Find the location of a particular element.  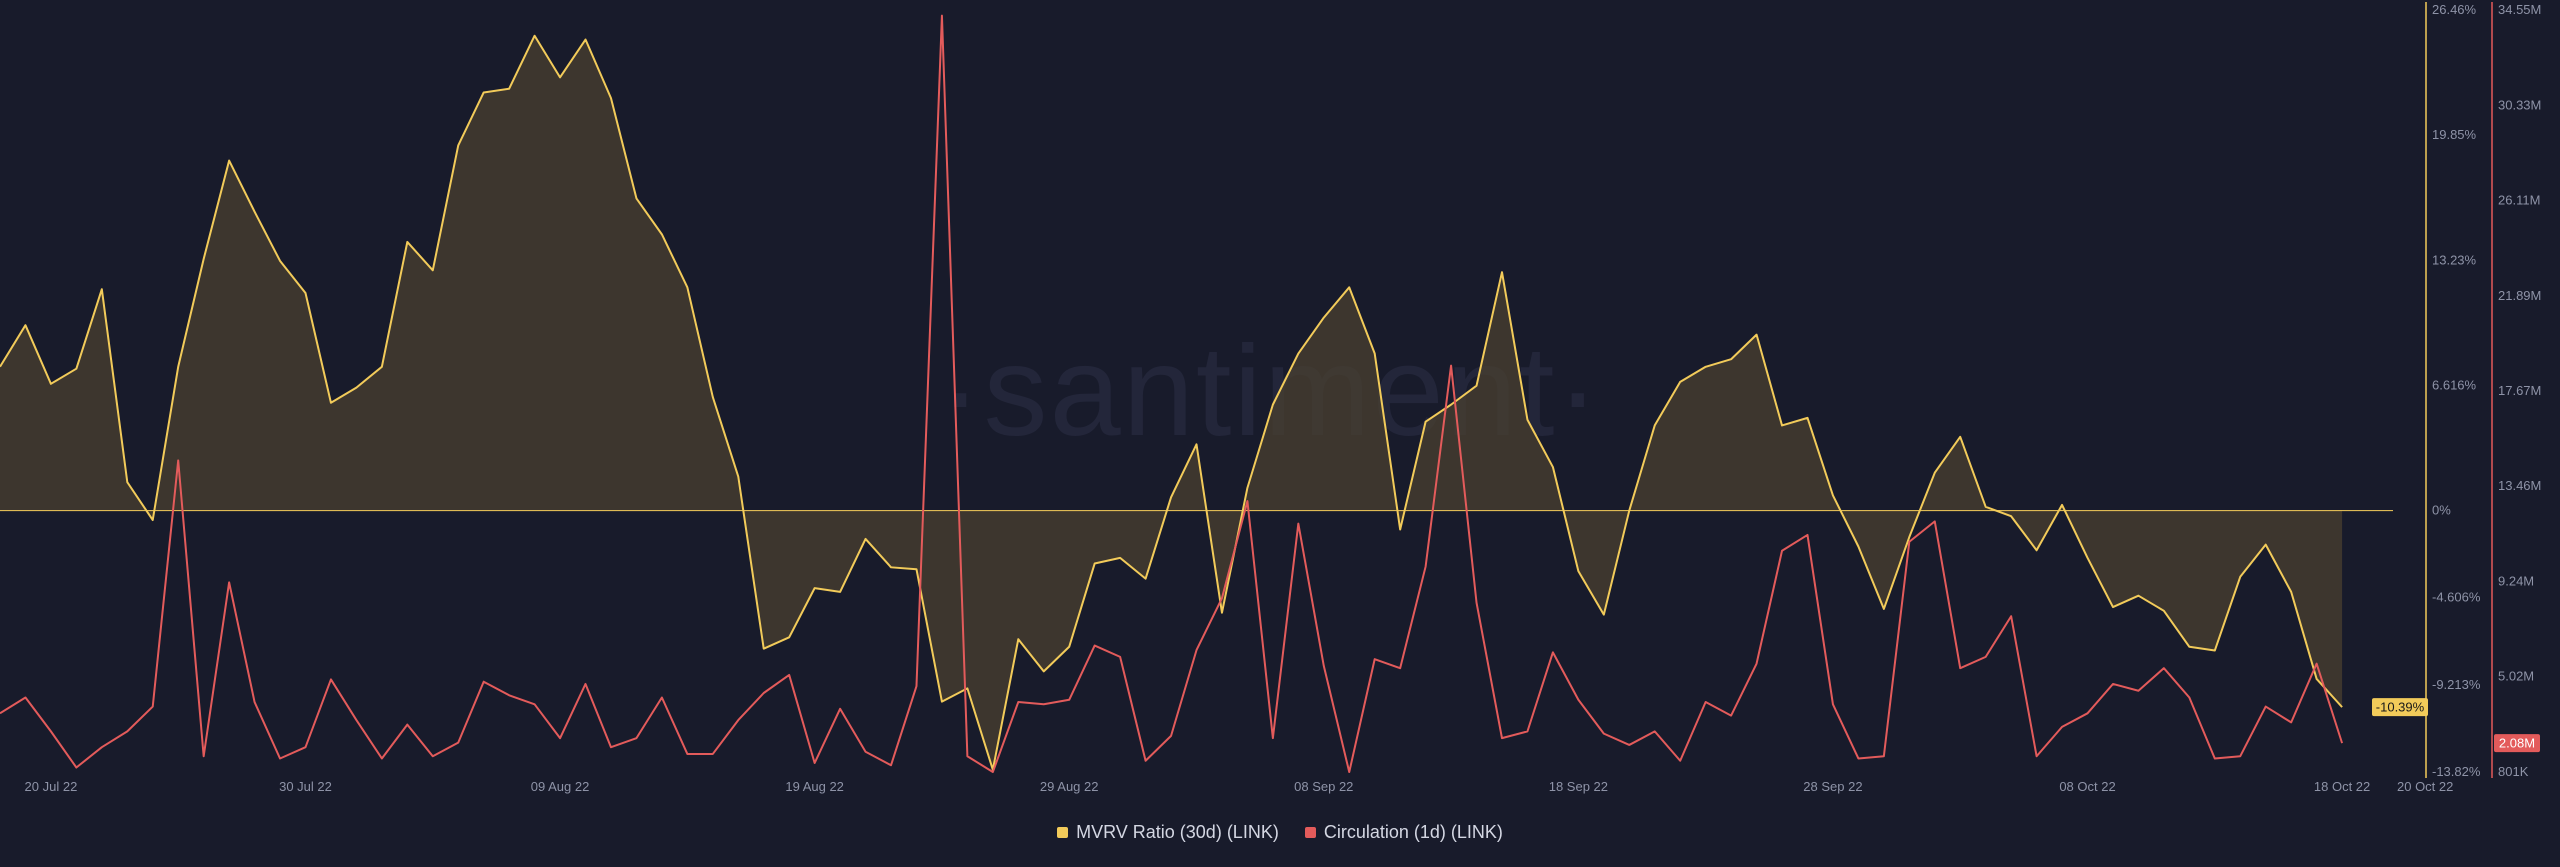

mvrv-tick-label: 13.23% is located at coordinates (2454, 259).